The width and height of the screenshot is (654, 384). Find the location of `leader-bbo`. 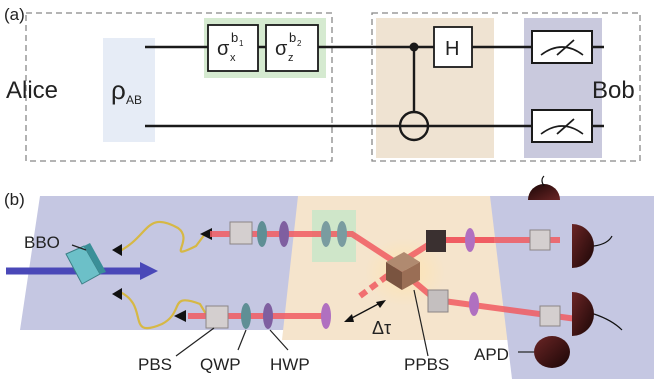

leader-bbo is located at coordinates (79, 247).